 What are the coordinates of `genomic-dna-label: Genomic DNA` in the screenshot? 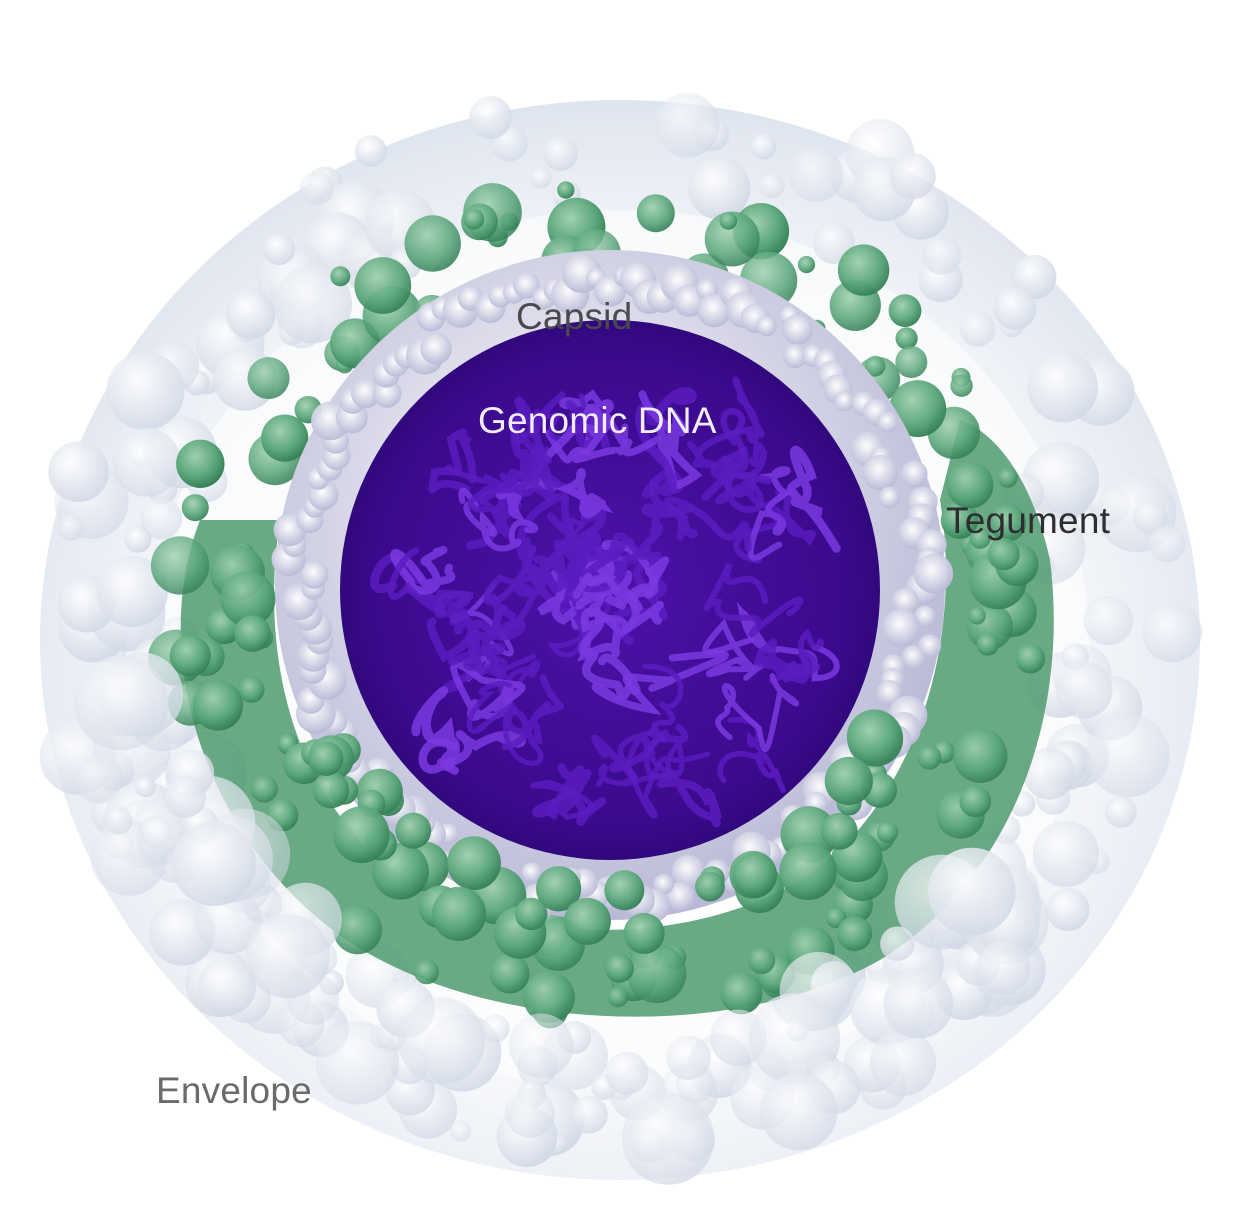 It's located at (597, 420).